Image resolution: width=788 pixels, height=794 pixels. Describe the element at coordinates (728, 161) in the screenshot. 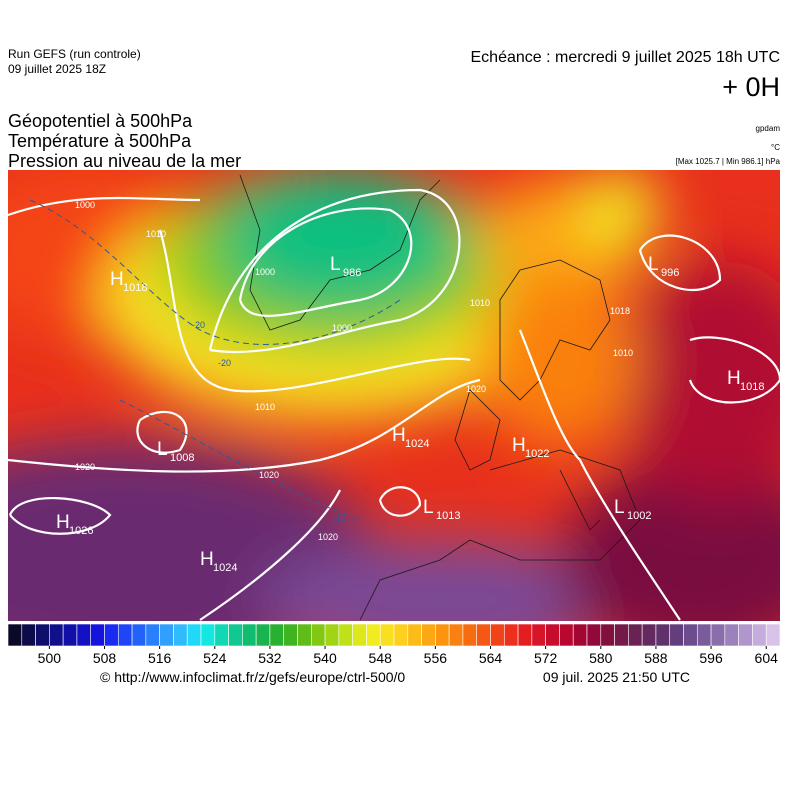

I see `unit: [Max 1025.7 | Min 986.1] hPa` at that location.